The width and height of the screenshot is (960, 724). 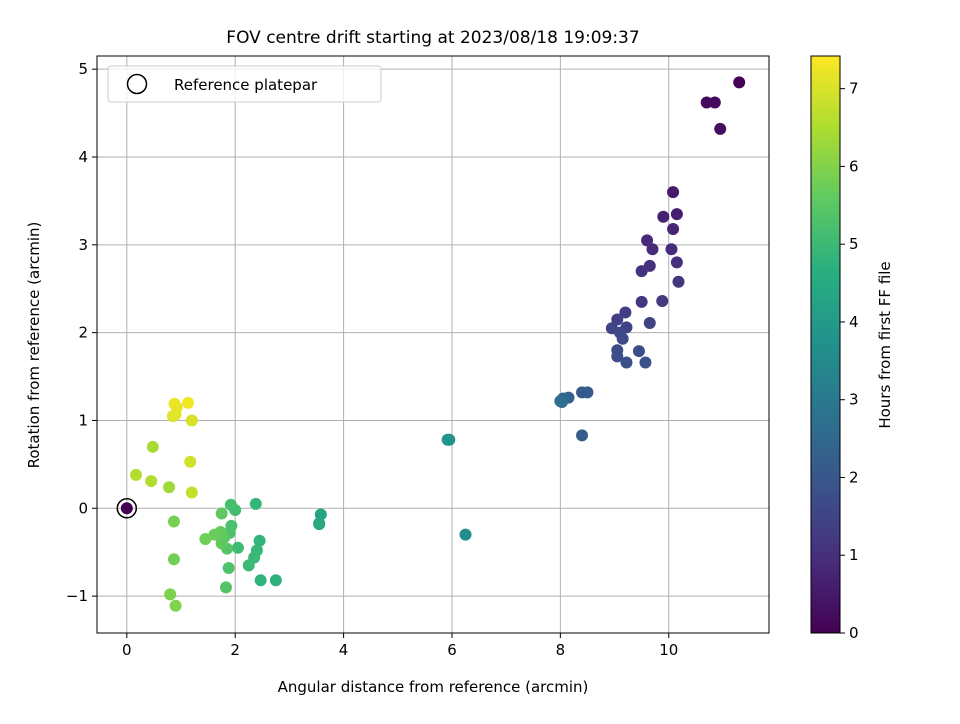 What do you see at coordinates (854, 555) in the screenshot?
I see `colorbar-tick-label: 1` at bounding box center [854, 555].